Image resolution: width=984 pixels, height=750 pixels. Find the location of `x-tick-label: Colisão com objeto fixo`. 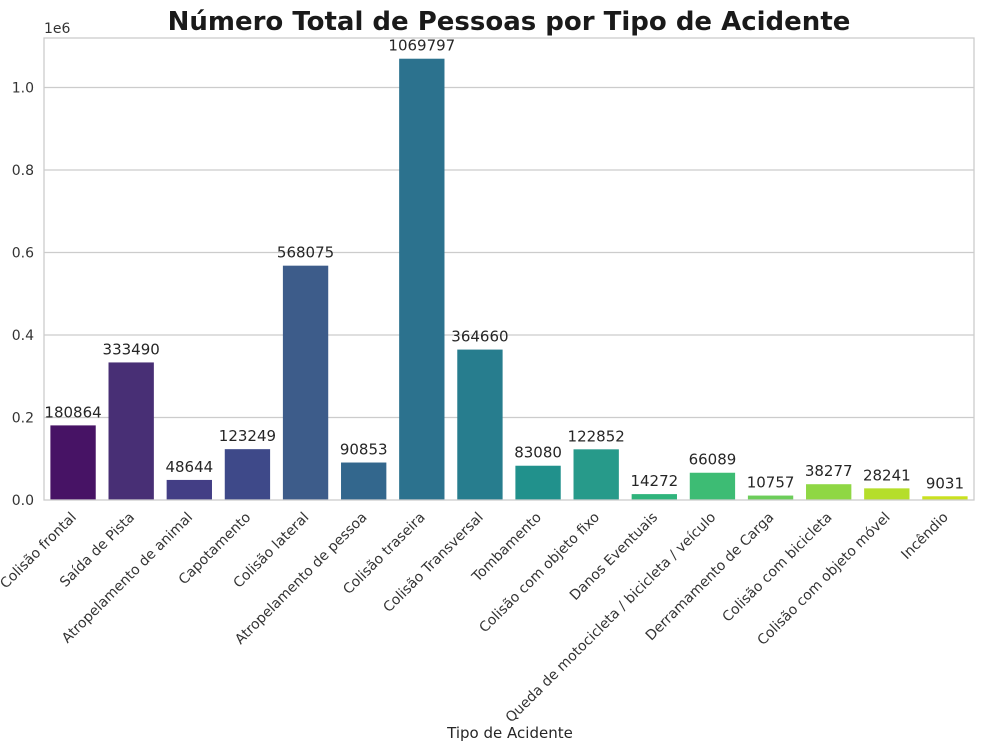

x-tick-label: Colisão com objeto fixo is located at coordinates (539, 573).